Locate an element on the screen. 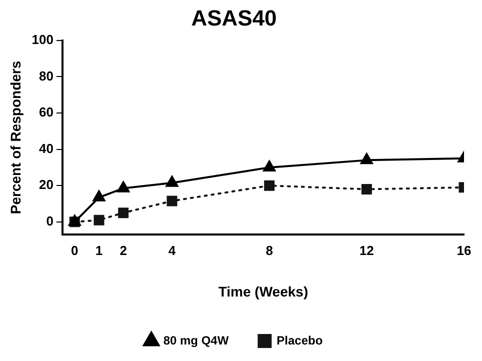  y-tick-label: 60 is located at coordinates (46, 112).